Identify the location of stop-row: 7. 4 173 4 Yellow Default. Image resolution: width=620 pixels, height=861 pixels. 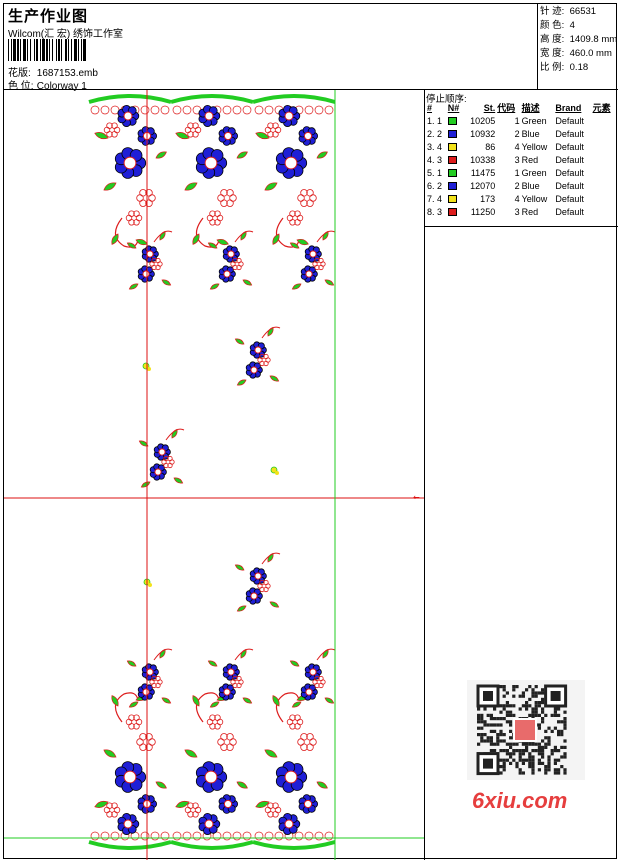
(521, 198).